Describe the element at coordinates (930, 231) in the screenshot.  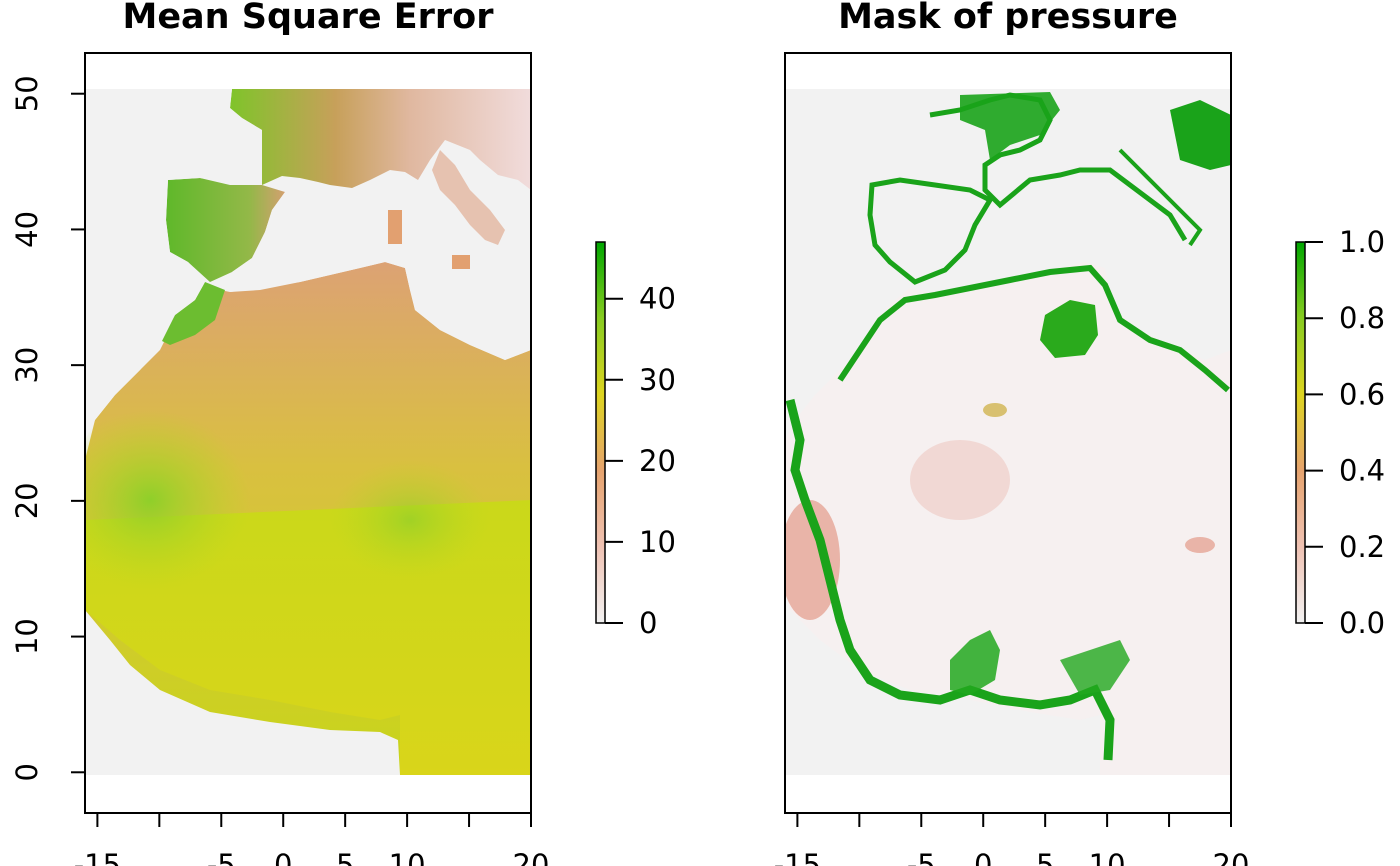
I see `mask-iberia-coast` at that location.